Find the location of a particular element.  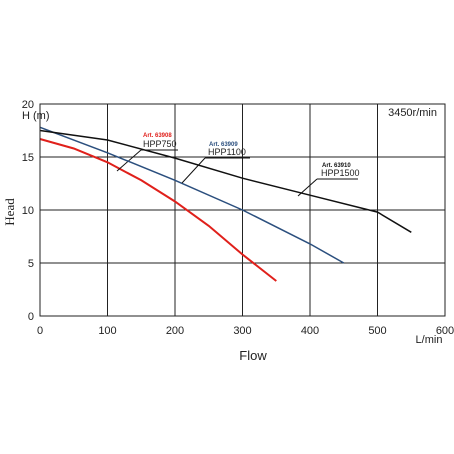

x-tick-label: 300 is located at coordinates (242, 331).